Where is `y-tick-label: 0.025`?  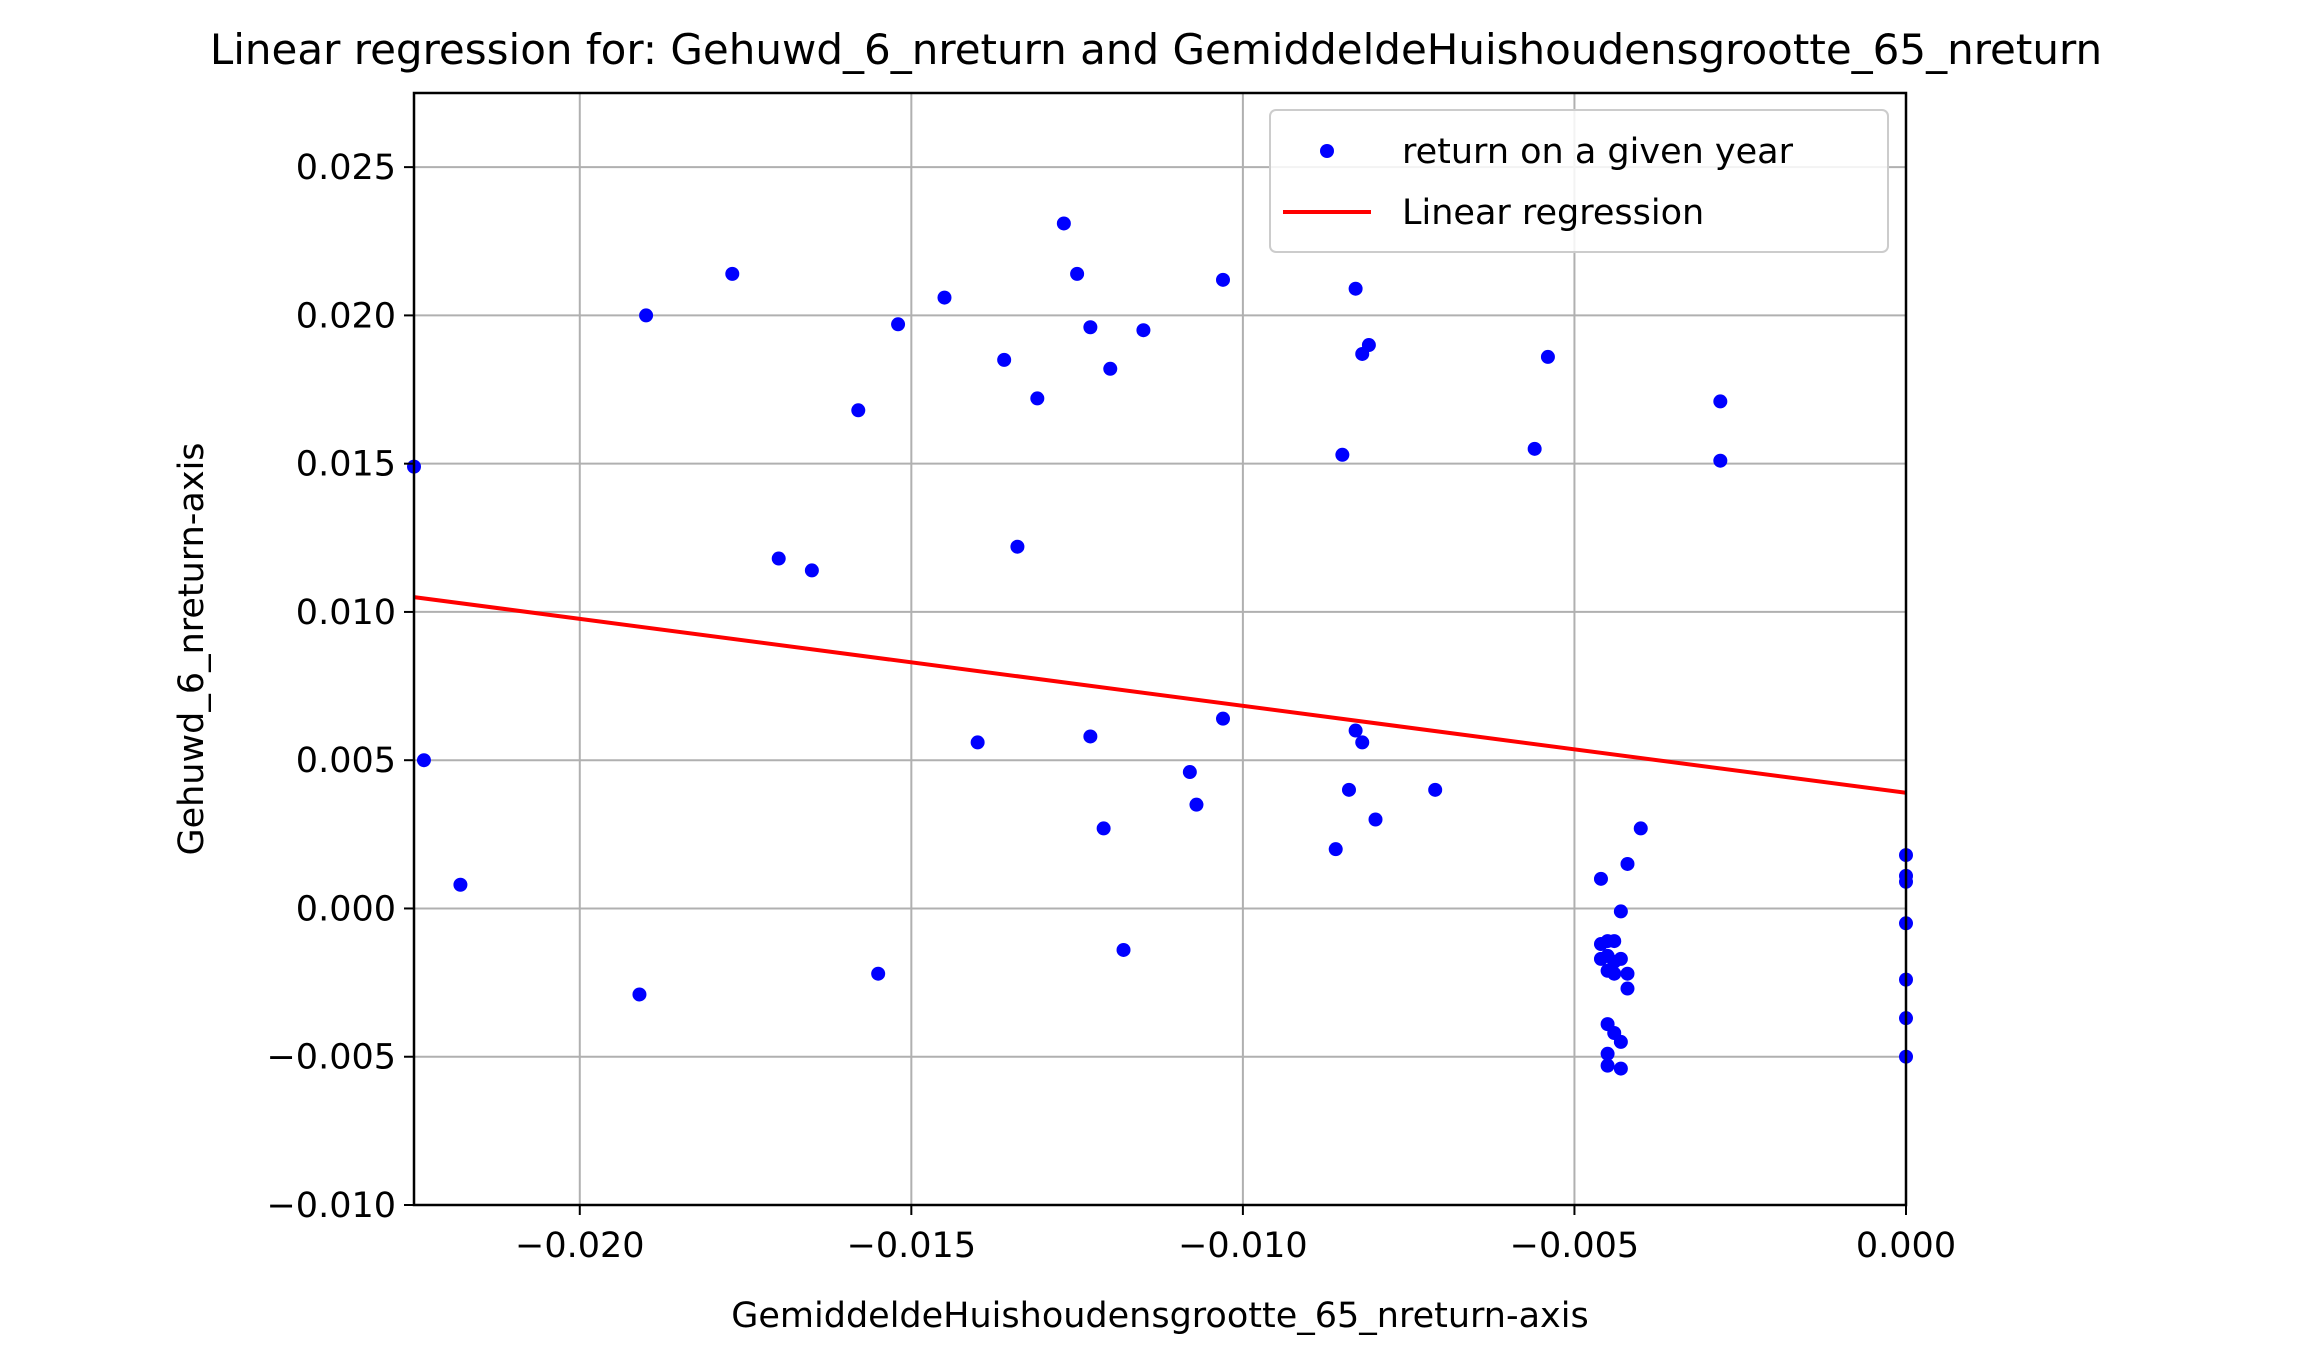
y-tick-label: 0.025 is located at coordinates (346, 168).